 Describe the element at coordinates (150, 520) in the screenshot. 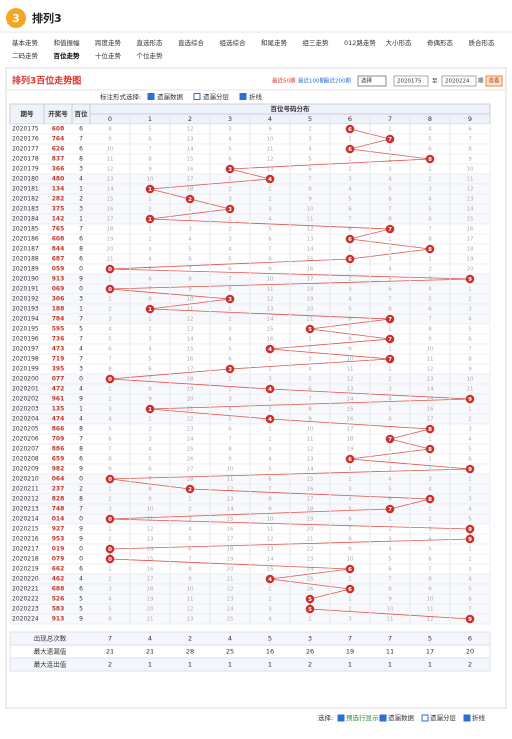

I see `miss-value: 11` at that location.